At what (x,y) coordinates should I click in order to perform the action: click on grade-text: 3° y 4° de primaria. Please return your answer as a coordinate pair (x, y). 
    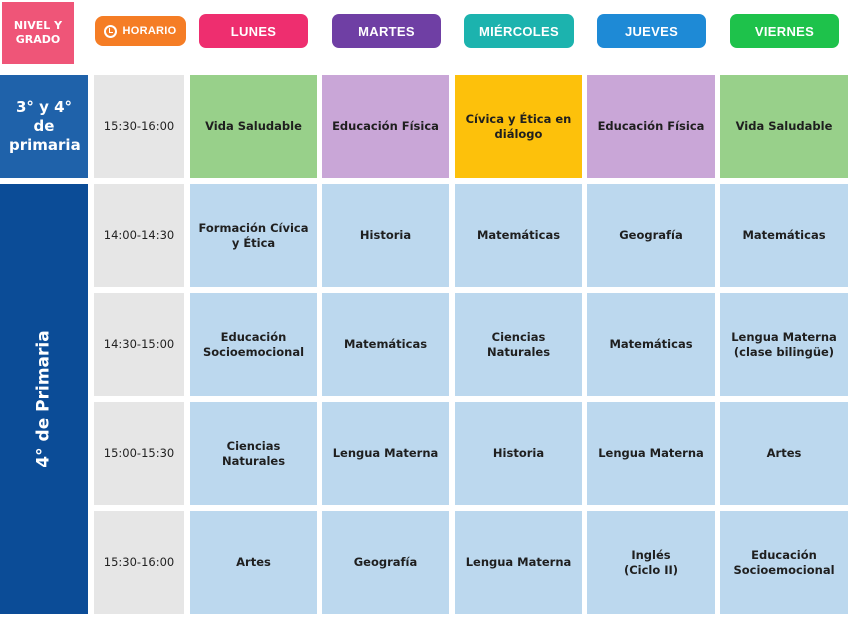
    Looking at the image, I should click on (45, 126).